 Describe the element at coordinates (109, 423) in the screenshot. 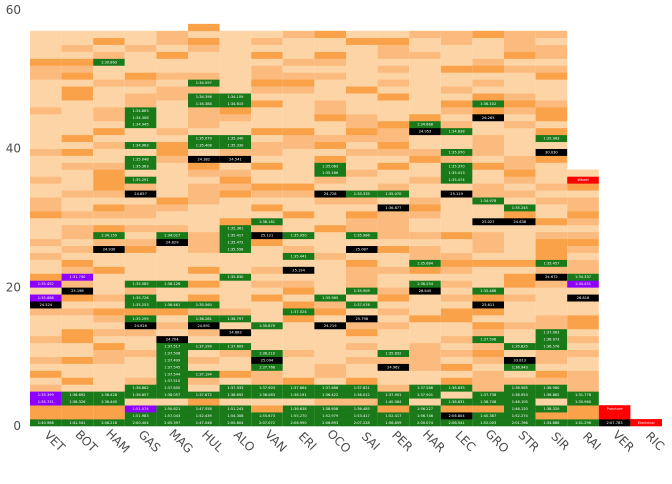

I see `lap-label-ham-1: 1:46.218` at that location.